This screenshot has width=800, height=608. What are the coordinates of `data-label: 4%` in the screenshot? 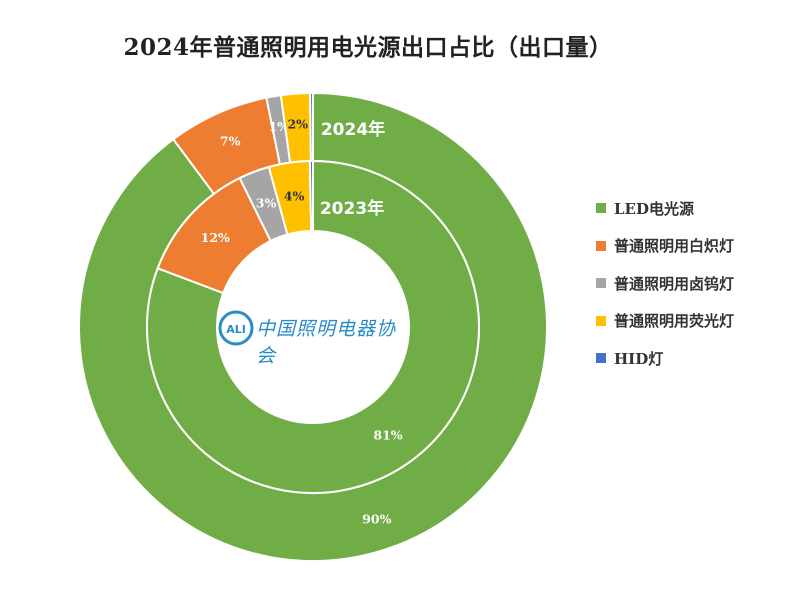 It's located at (294, 195).